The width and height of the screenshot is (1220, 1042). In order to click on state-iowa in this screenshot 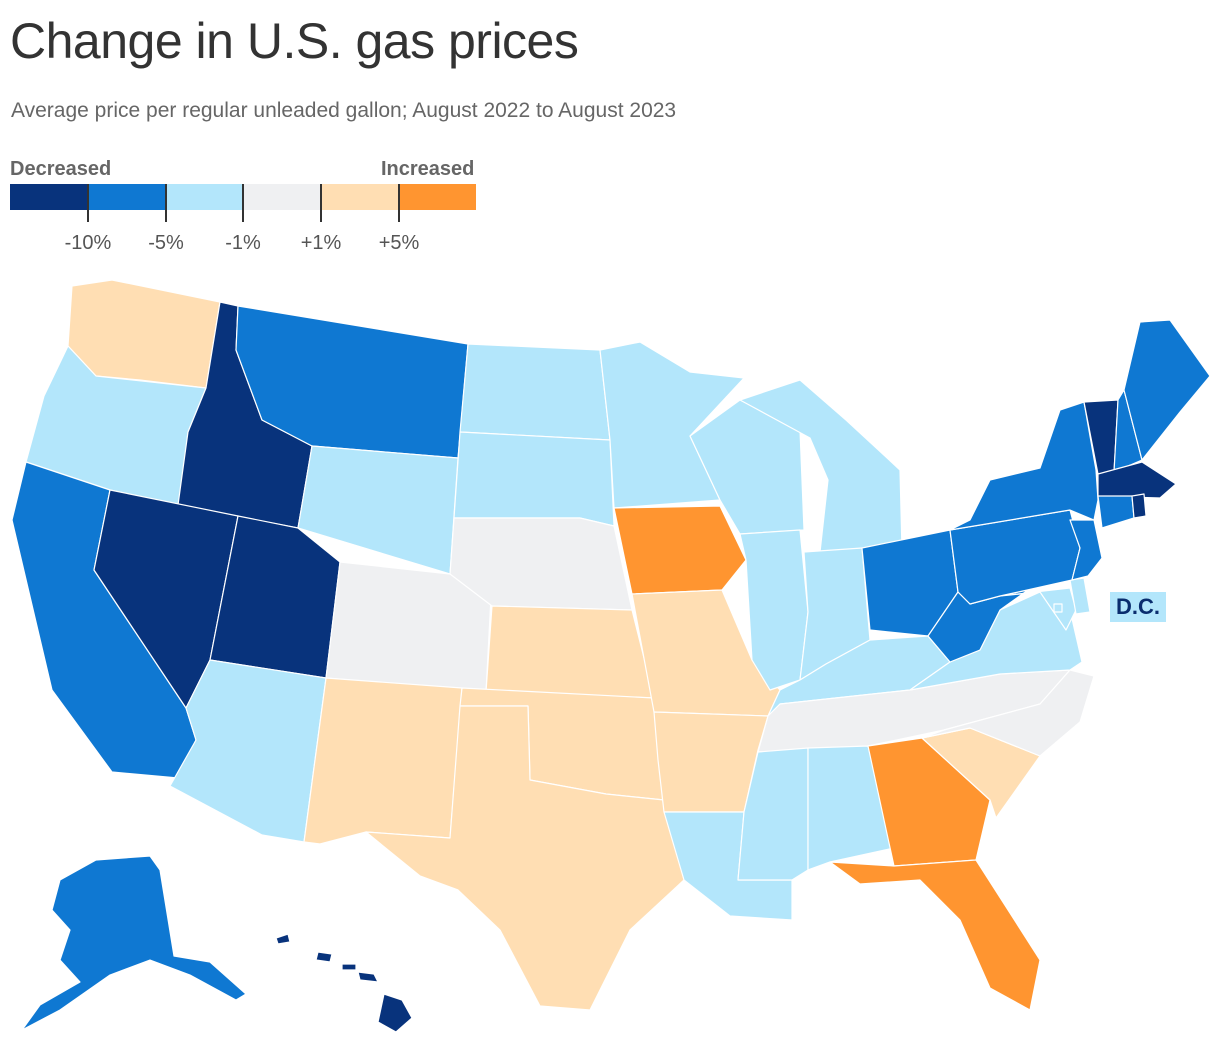, I will do `click(680, 550)`.